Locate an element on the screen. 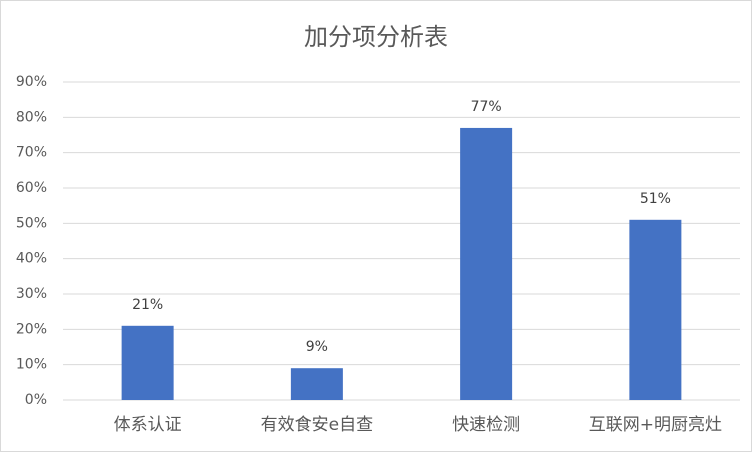 The width and height of the screenshot is (752, 452). x-tick-label: 快速检测 is located at coordinates (486, 425).